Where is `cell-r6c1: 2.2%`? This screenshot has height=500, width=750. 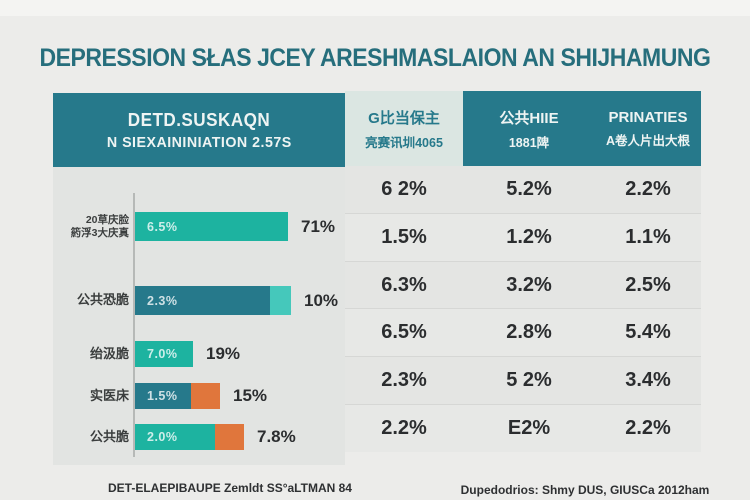 cell-r6c1: 2.2% is located at coordinates (404, 428).